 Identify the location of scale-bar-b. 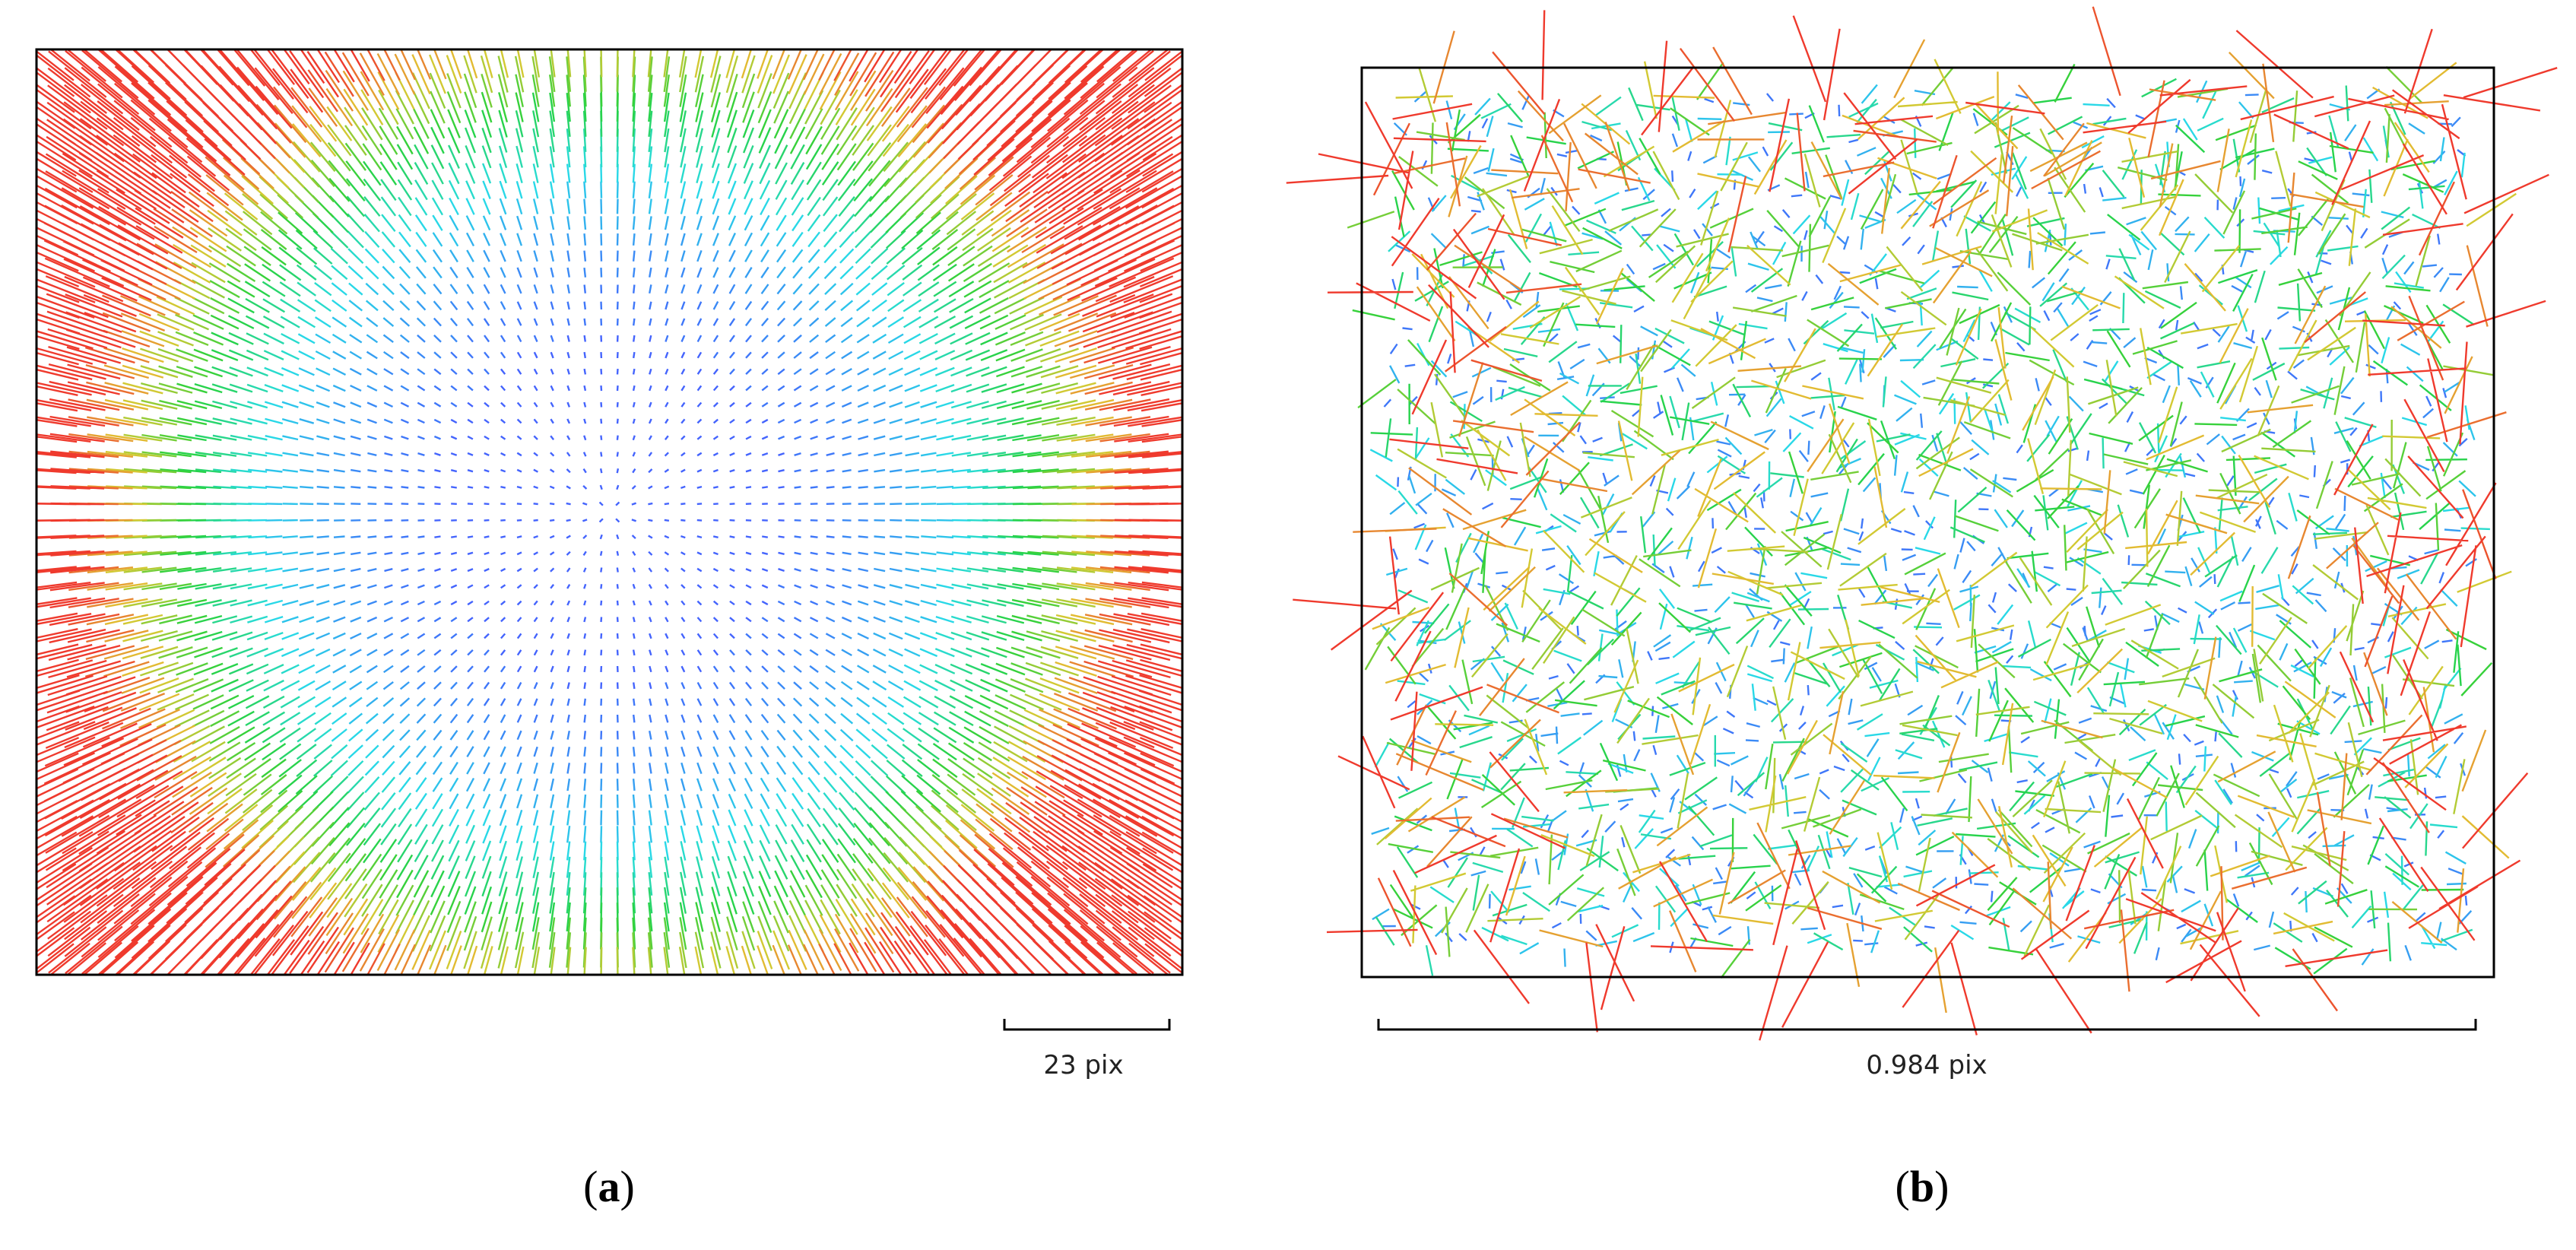
(1927, 1025).